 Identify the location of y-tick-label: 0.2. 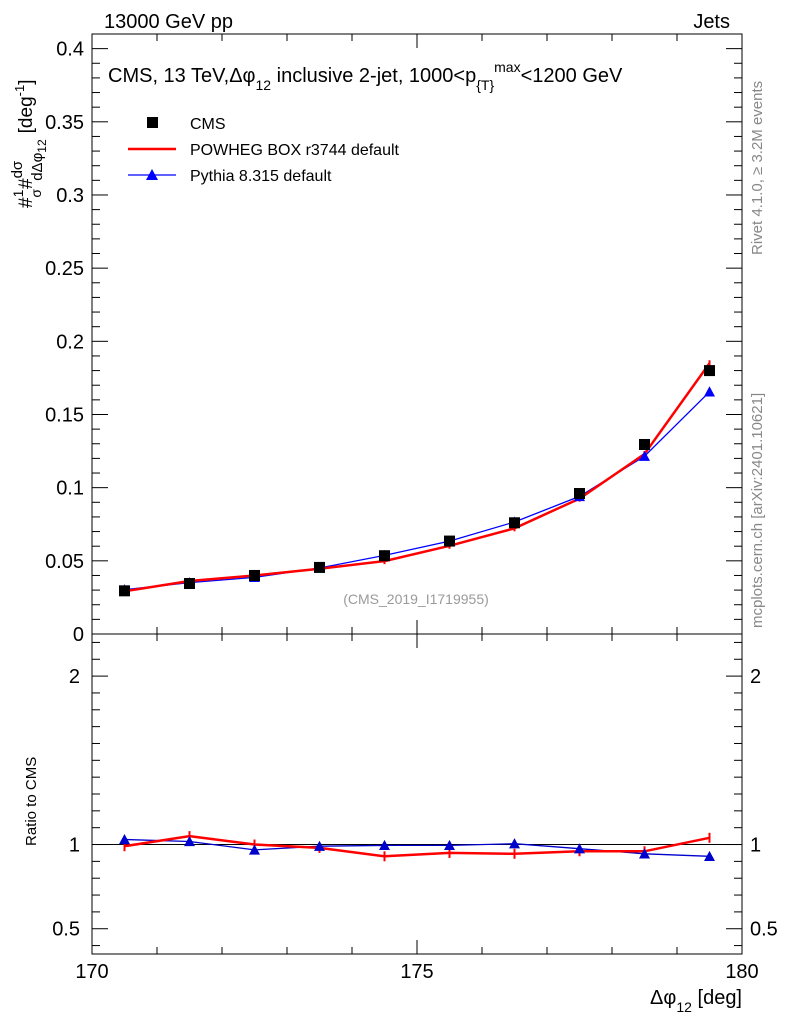
(70, 342).